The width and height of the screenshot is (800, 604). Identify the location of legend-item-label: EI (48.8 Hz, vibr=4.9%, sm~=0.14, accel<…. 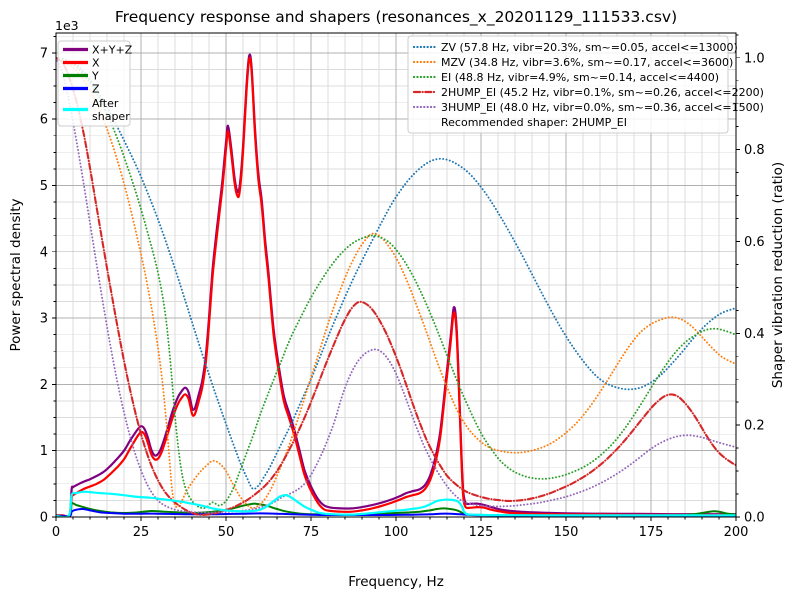
(580, 77).